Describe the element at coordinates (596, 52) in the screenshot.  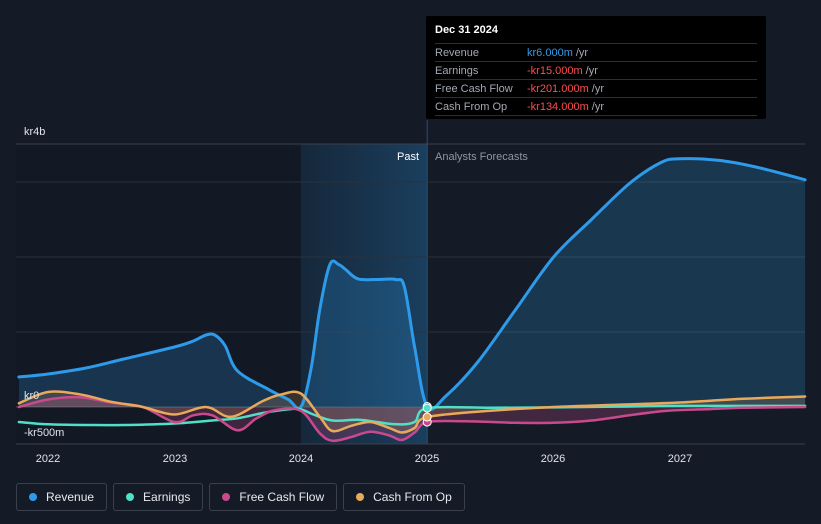
I see `tooltip-row-revenue: Revenue kr6.000m /yr` at that location.